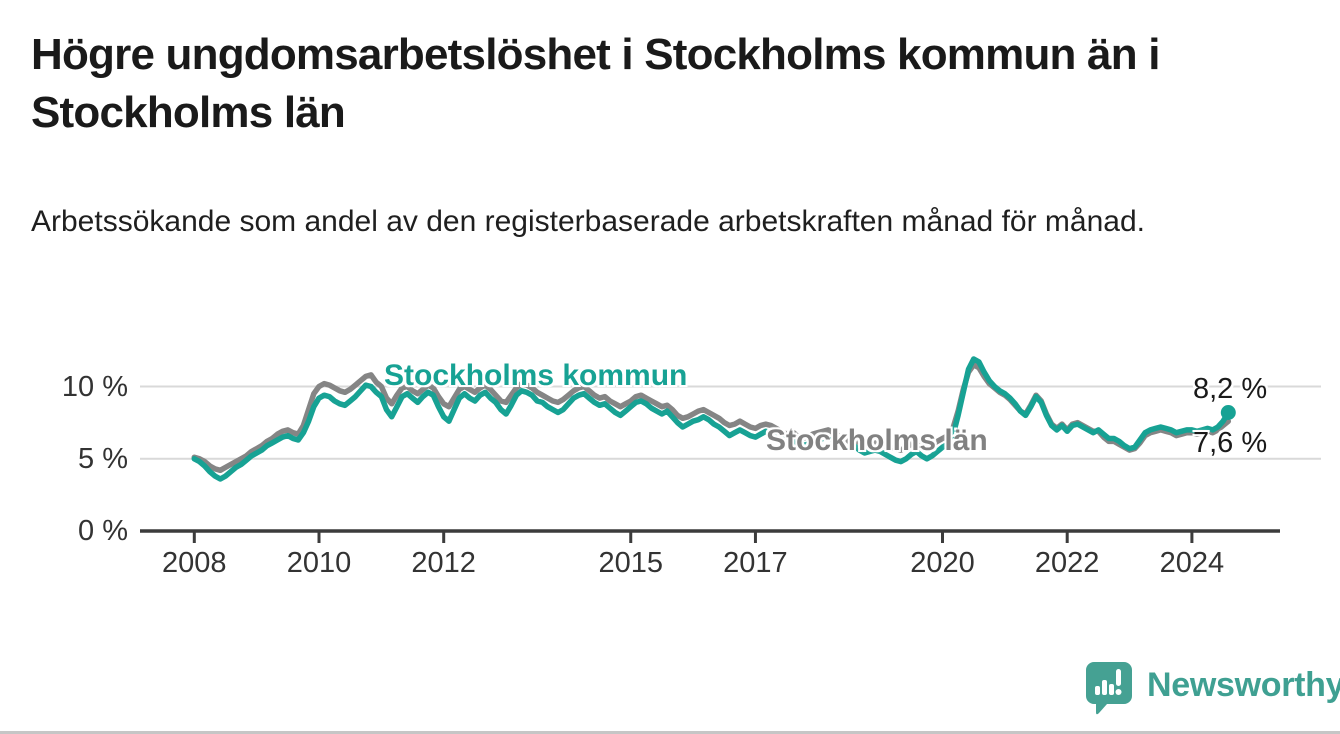 The width and height of the screenshot is (1340, 734). What do you see at coordinates (536, 375) in the screenshot?
I see `series-label-stockholms-kommun: Stockholms kommun` at bounding box center [536, 375].